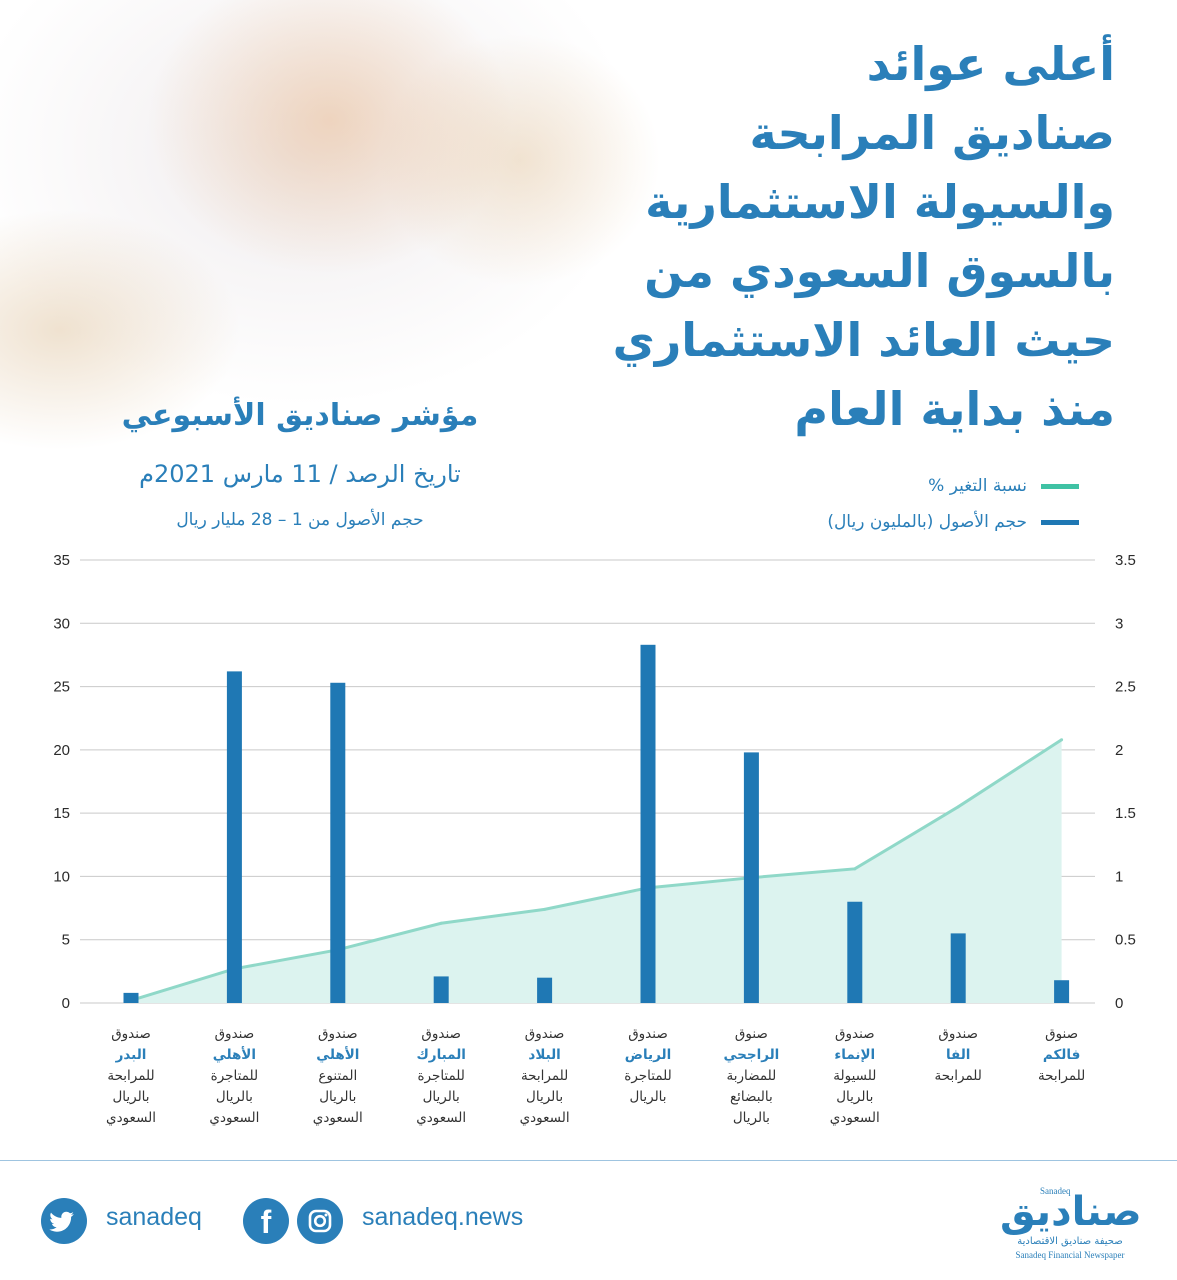 The image size is (1177, 1280). I want to click on y-right-tick-label: 1.5, so click(1125, 813).